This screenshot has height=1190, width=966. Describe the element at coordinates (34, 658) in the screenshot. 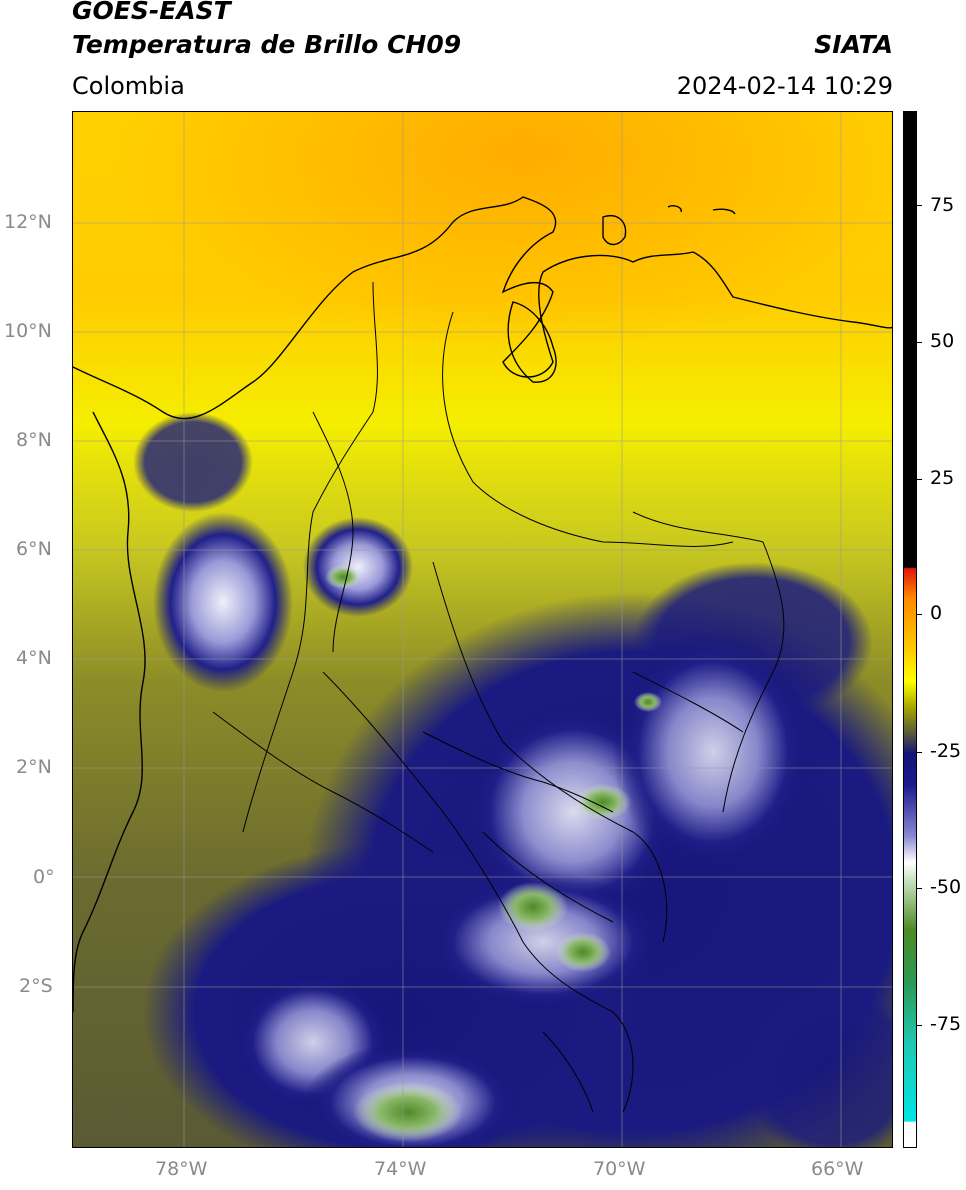

I see `lat-label-4n: 4°N` at that location.